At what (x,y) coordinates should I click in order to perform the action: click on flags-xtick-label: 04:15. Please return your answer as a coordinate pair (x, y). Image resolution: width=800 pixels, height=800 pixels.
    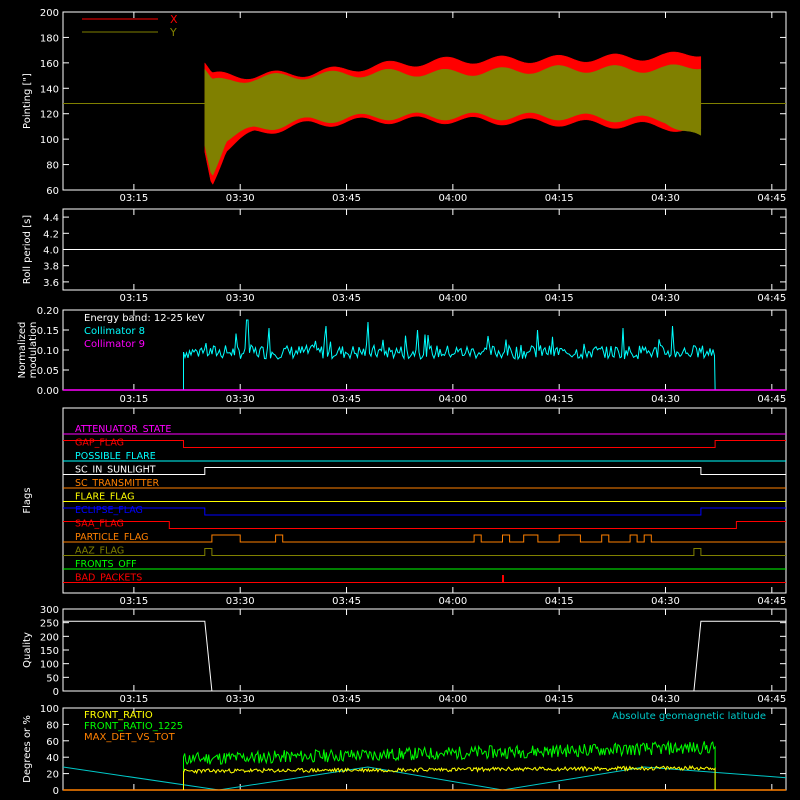
    Looking at the image, I should click on (559, 601).